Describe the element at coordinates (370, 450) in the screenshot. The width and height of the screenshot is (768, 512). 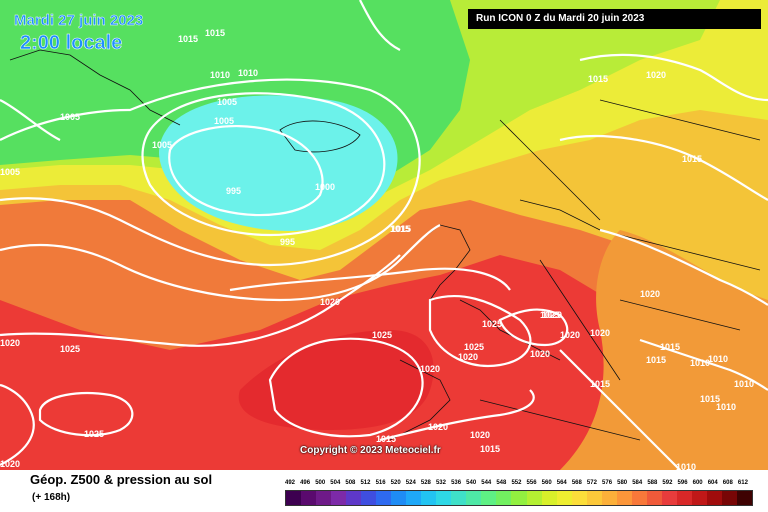
I see `copyright: Copyright © 2023 Meteociel.fr` at that location.